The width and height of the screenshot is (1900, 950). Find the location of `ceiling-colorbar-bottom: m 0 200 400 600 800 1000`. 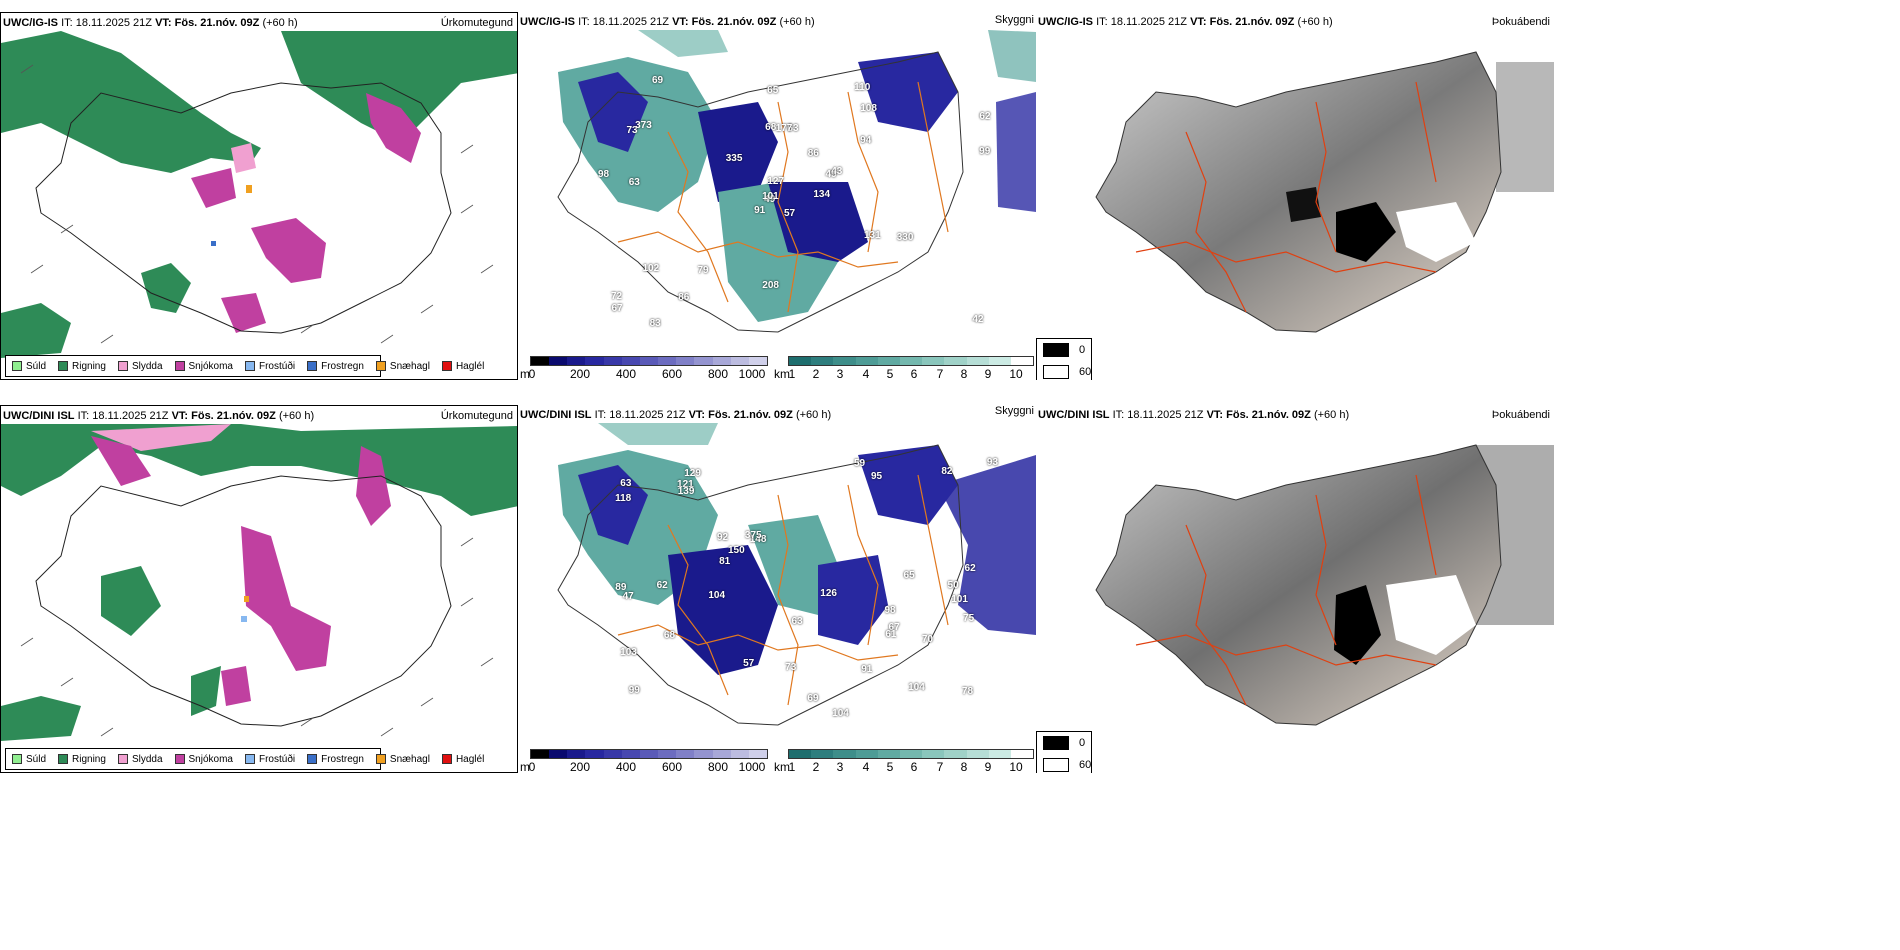

ceiling-colorbar-bottom: m 0 200 400 600 800 1000 is located at coordinates (644, 761).